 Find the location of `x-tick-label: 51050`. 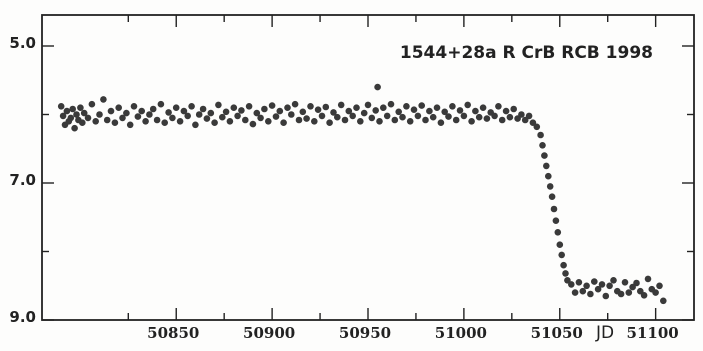

x-tick-label: 51050 is located at coordinates (557, 333).